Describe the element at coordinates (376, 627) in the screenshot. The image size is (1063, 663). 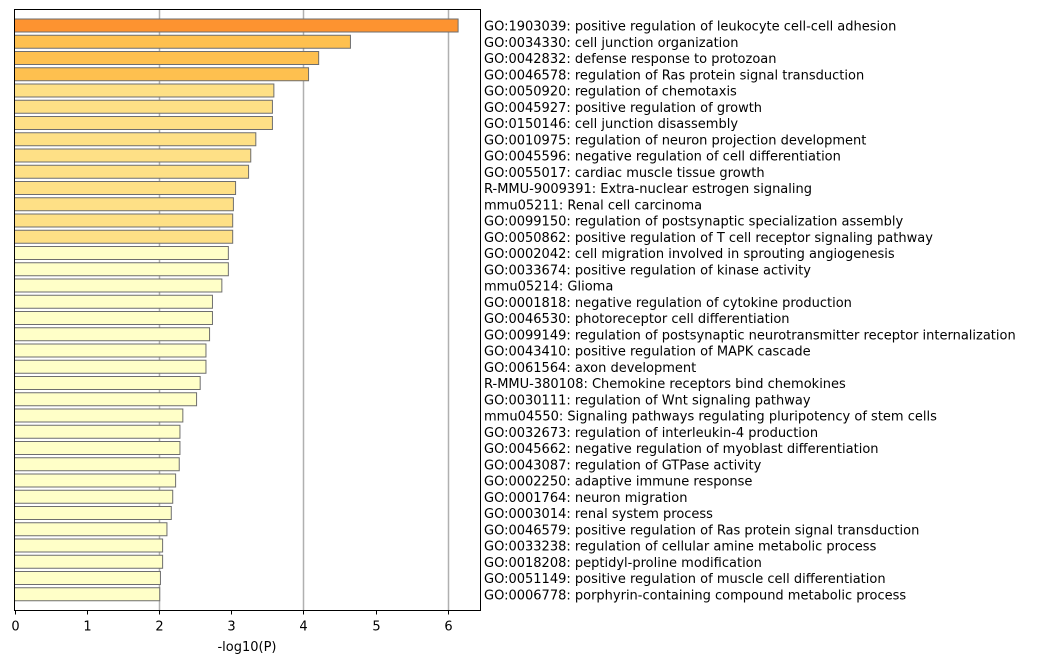
I see `x-tick-label: 5` at that location.